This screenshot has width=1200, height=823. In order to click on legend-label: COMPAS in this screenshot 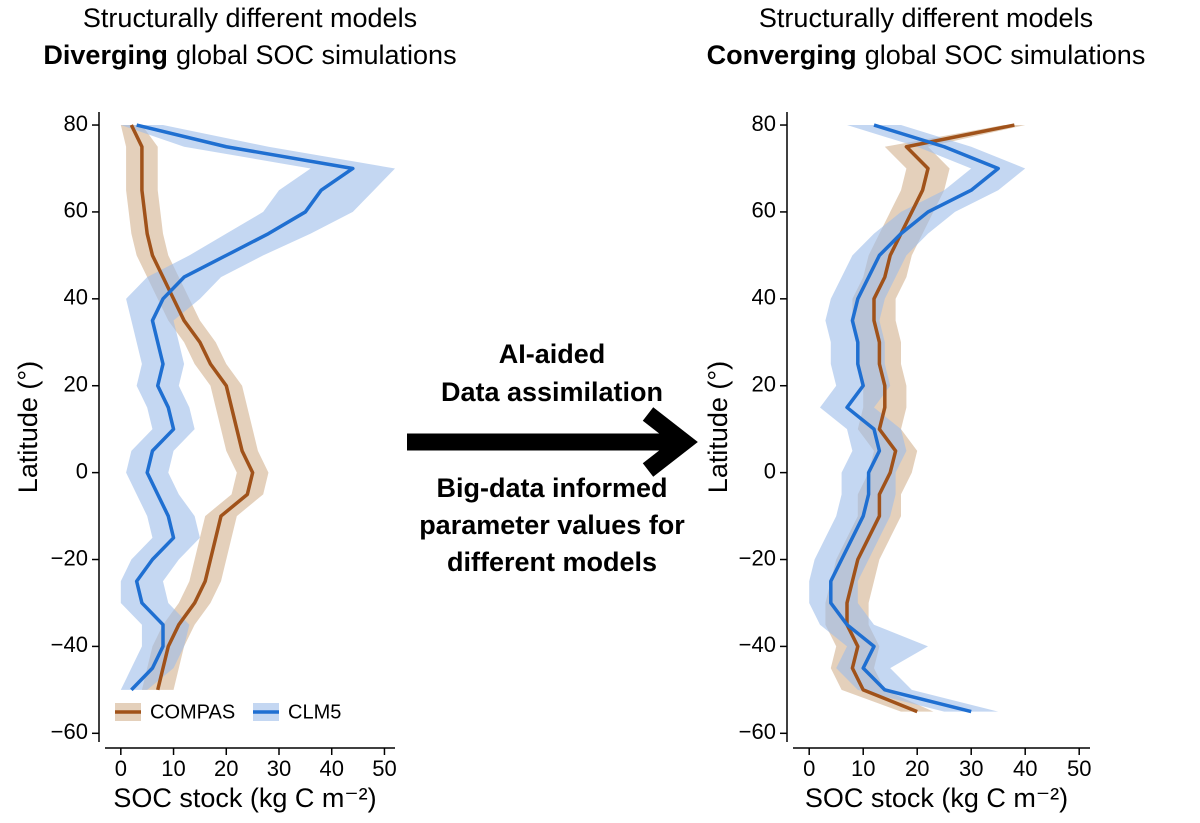, I will do `click(192, 712)`.